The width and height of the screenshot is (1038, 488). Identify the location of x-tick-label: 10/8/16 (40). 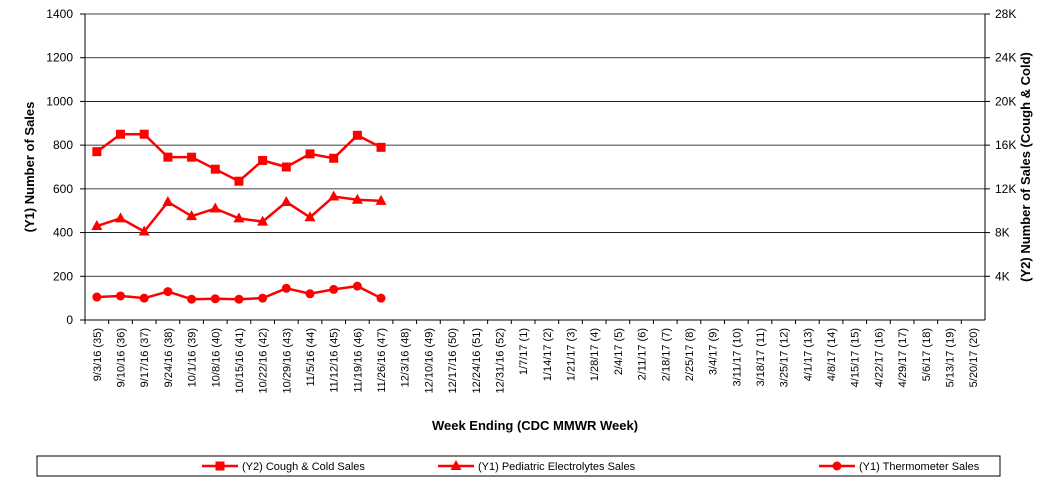
(216, 357).